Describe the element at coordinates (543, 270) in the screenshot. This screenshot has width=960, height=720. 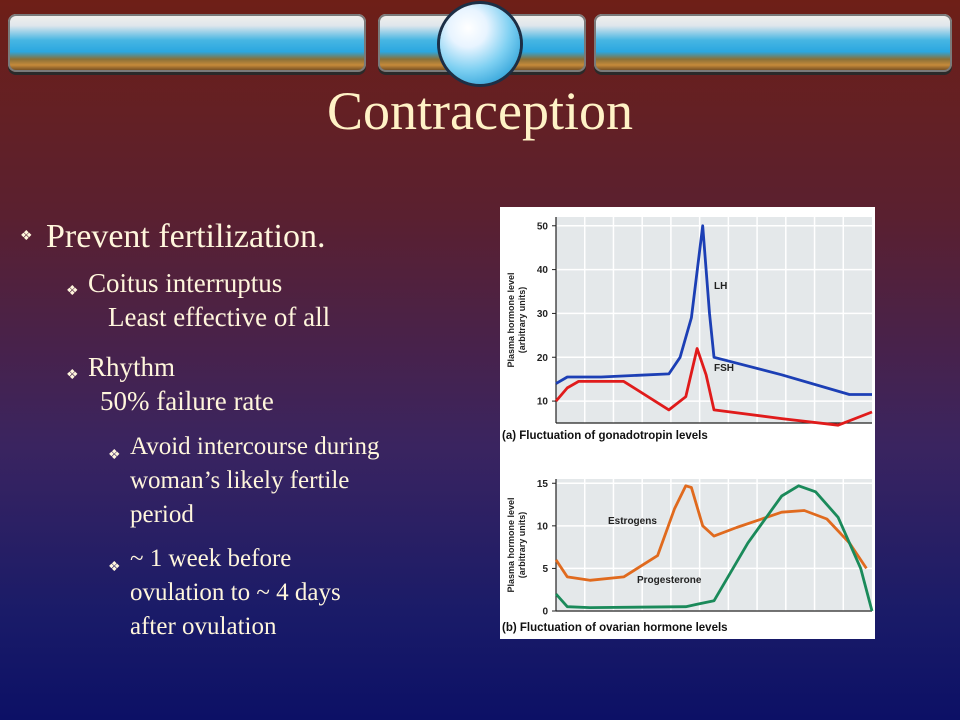
I see `y-tick-label: 40` at that location.